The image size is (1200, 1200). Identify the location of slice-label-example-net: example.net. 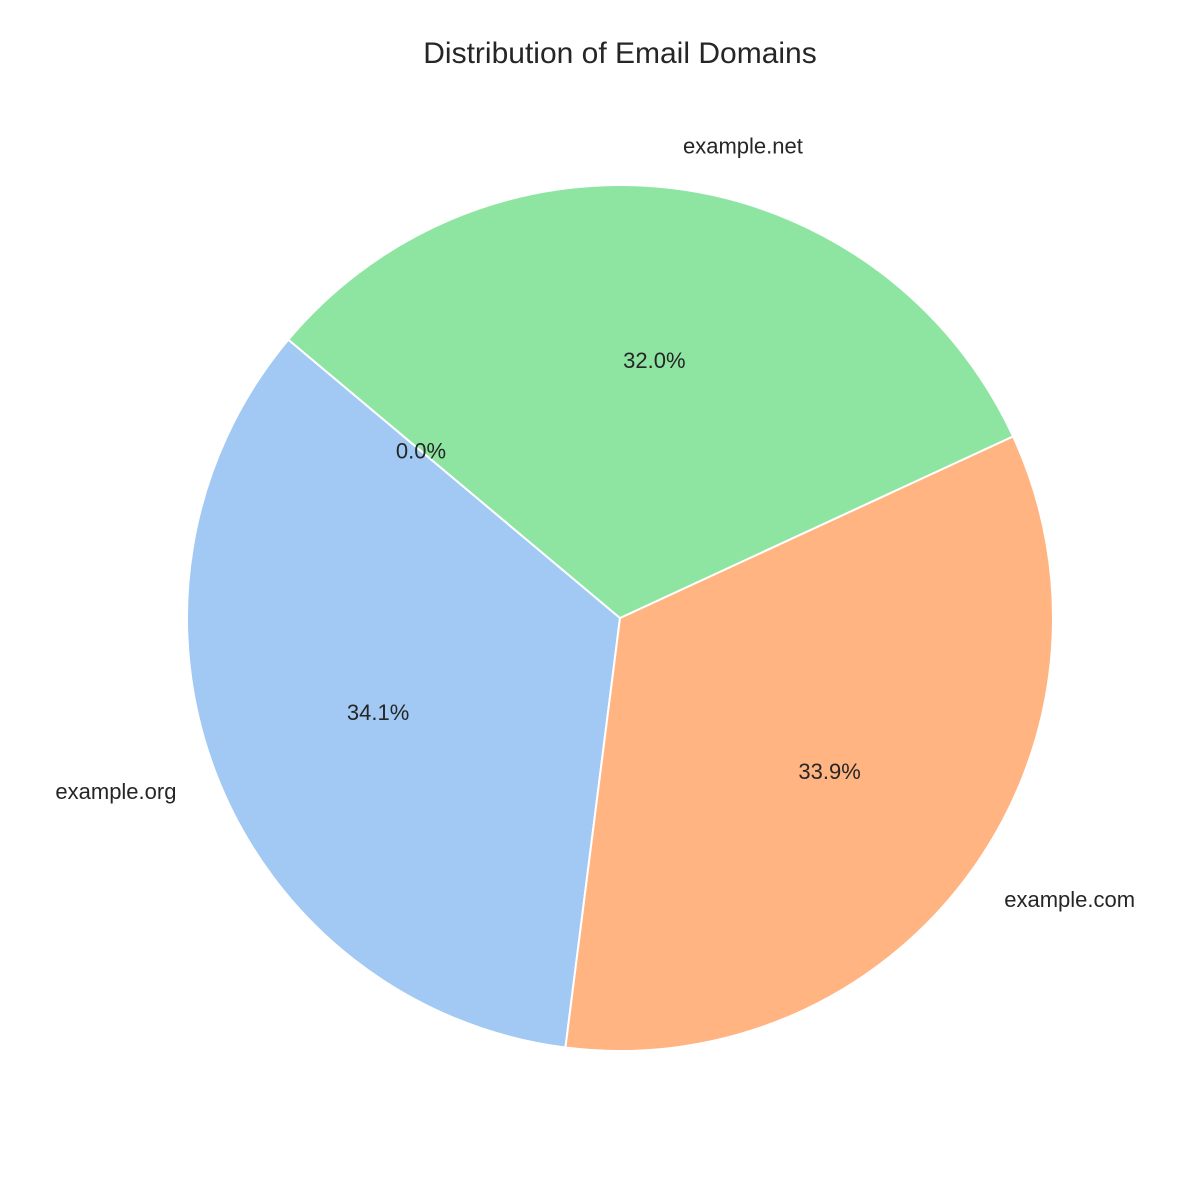
(743, 145).